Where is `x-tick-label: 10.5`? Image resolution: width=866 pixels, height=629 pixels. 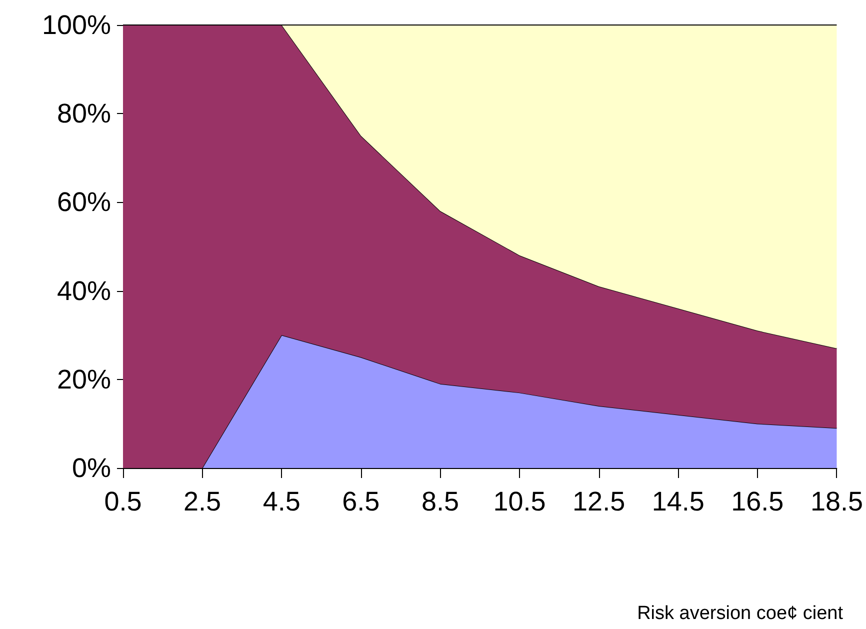
x-tick-label: 10.5 is located at coordinates (519, 501).